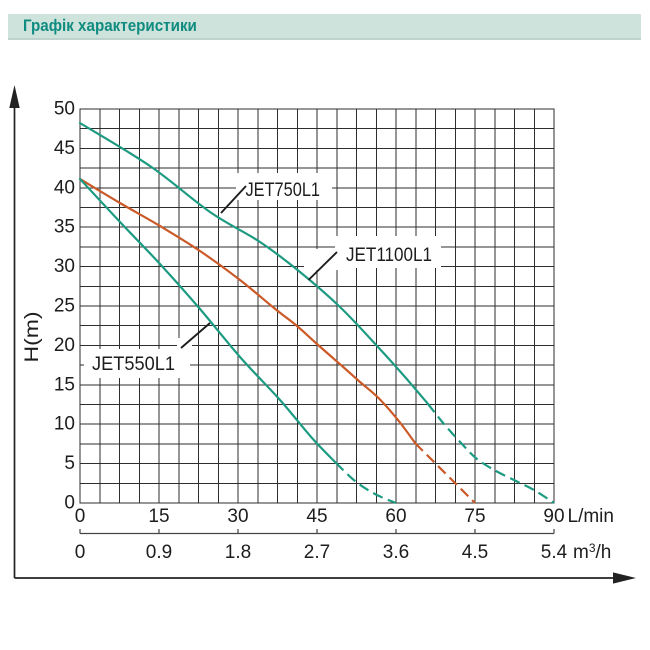 The width and height of the screenshot is (650, 650). I want to click on svg-text: 25, so click(64, 306).